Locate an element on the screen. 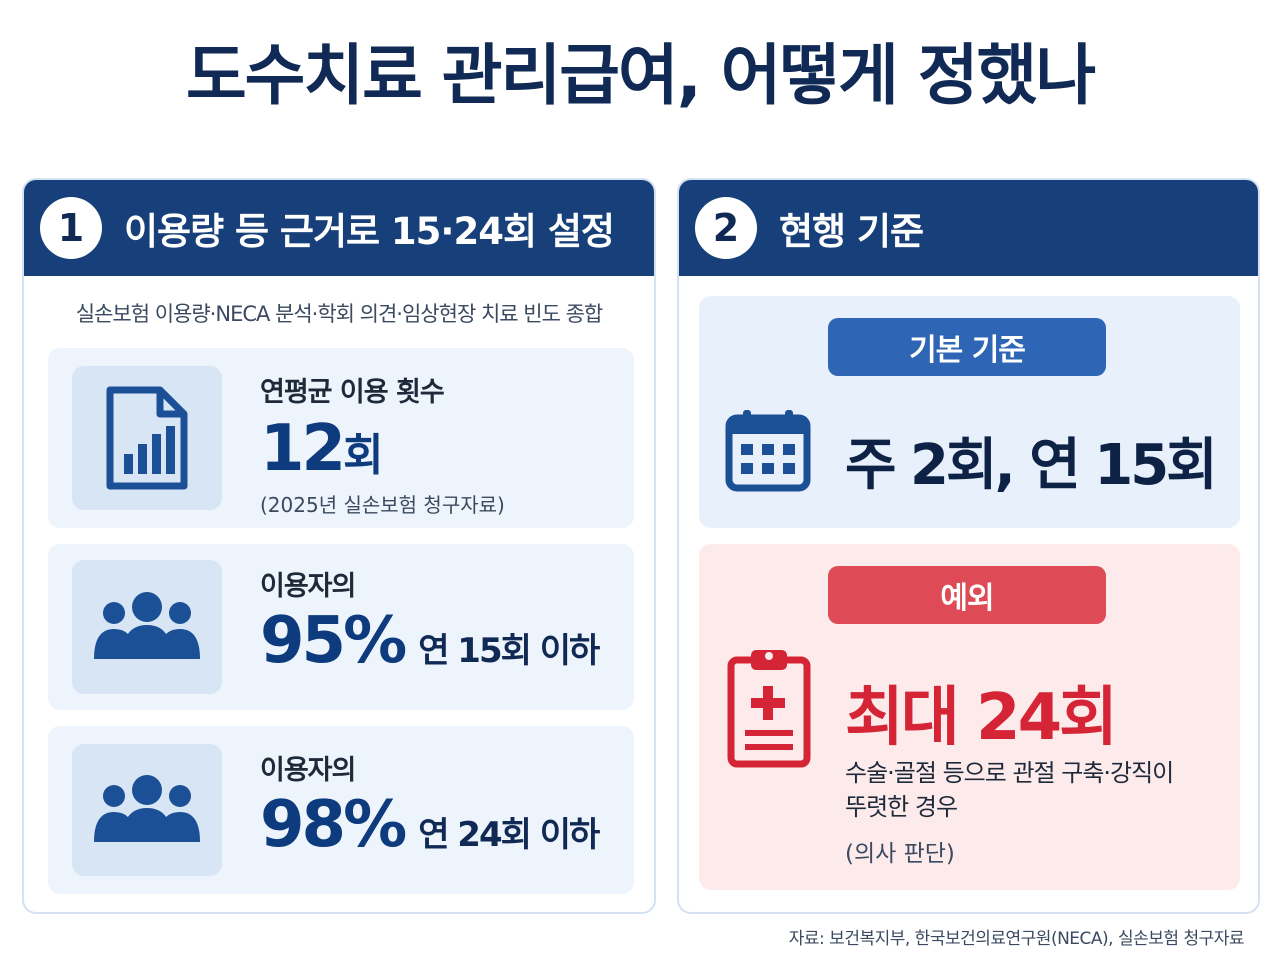 This screenshot has height=960, width=1280. stat-description: 연 24회 이하 is located at coordinates (509, 835).